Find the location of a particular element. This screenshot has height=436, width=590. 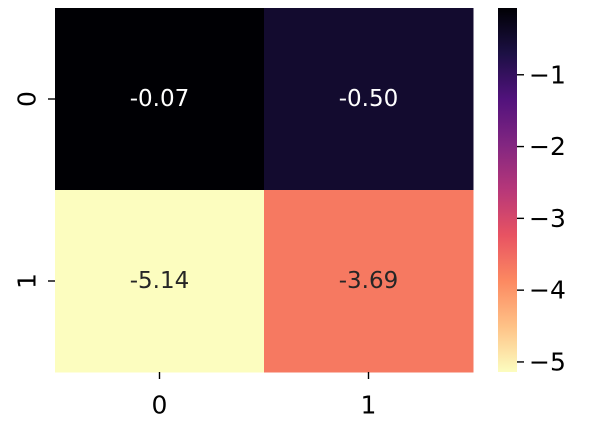

heatmap-cell-r1-c0 is located at coordinates (160, 281).